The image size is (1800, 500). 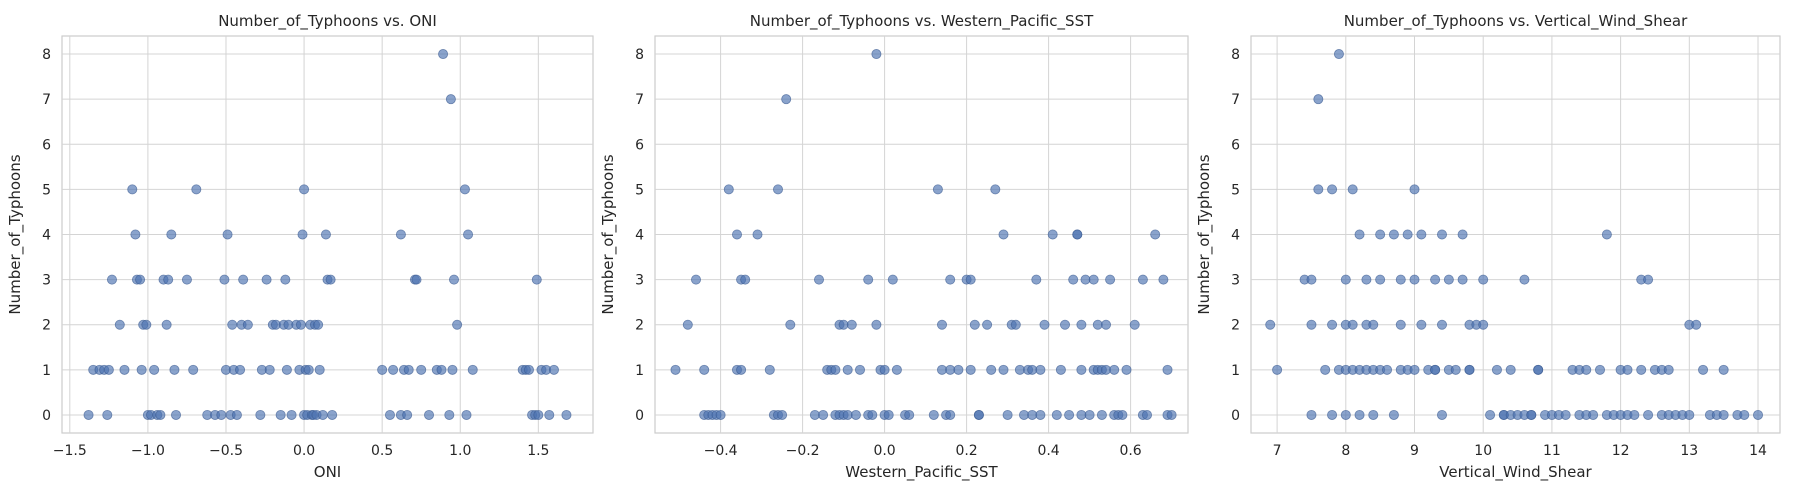 I want to click on y-tick-label: 2, so click(x=46, y=326).